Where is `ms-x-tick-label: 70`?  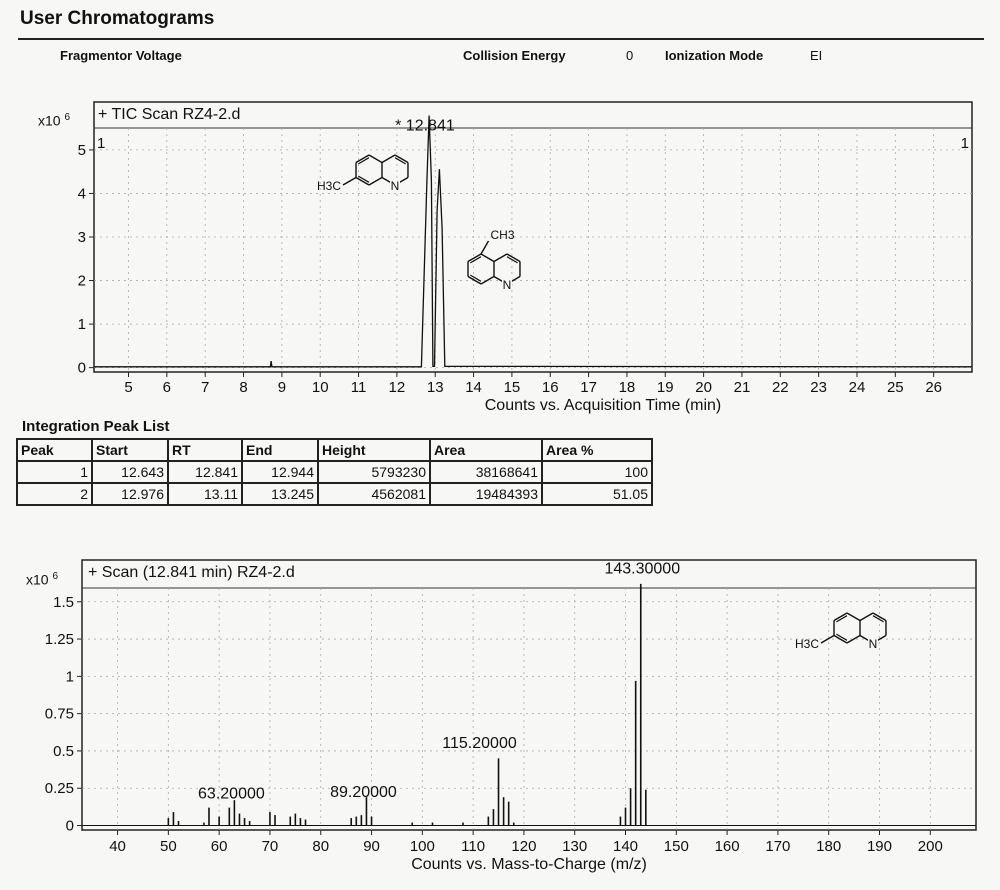
ms-x-tick-label: 70 is located at coordinates (270, 846).